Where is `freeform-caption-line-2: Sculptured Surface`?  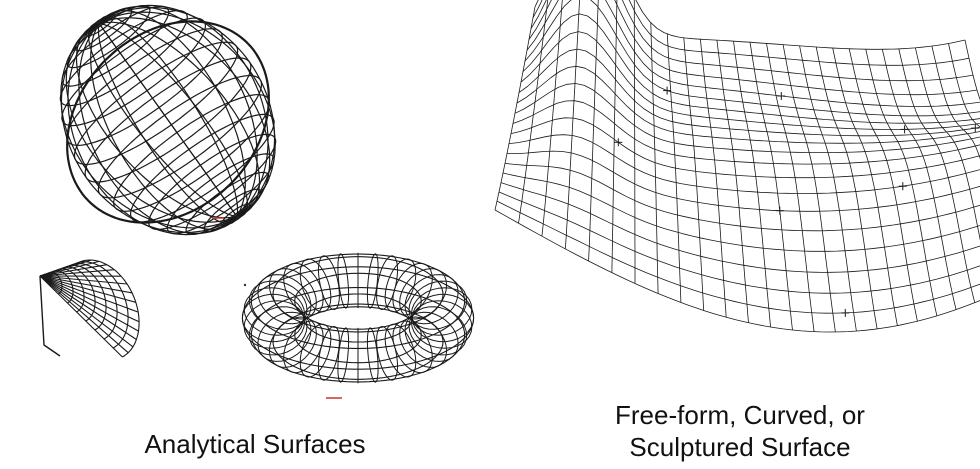 freeform-caption-line-2: Sculptured Surface is located at coordinates (740, 447).